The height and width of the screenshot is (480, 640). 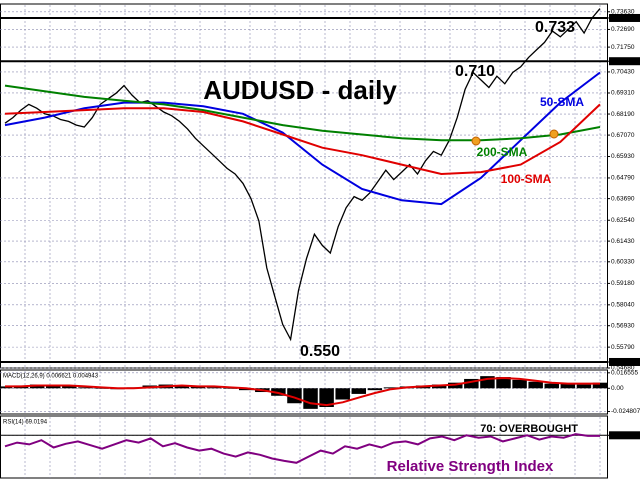 I want to click on y-tick-label: 0.60330, so click(x=623, y=262).